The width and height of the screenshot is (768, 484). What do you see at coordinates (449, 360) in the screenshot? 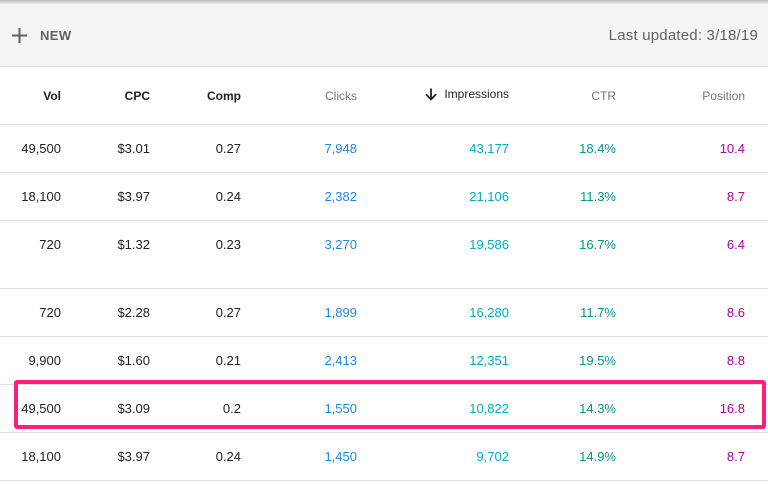
I see `cell-impressions: 12,351` at bounding box center [449, 360].